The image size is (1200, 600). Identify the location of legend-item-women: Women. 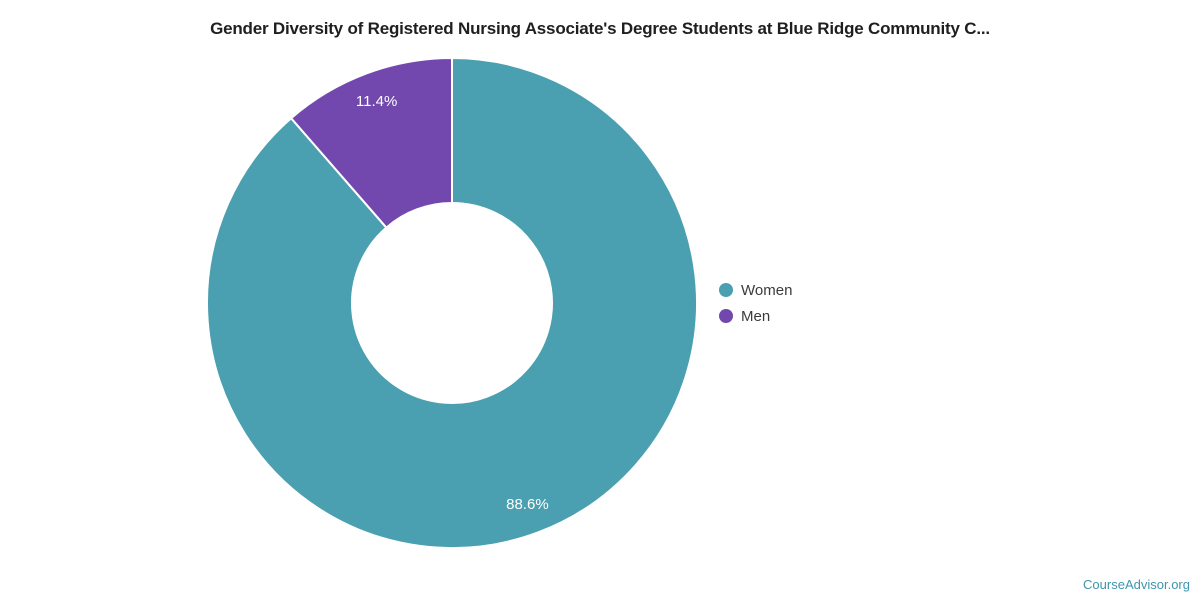
(755, 290).